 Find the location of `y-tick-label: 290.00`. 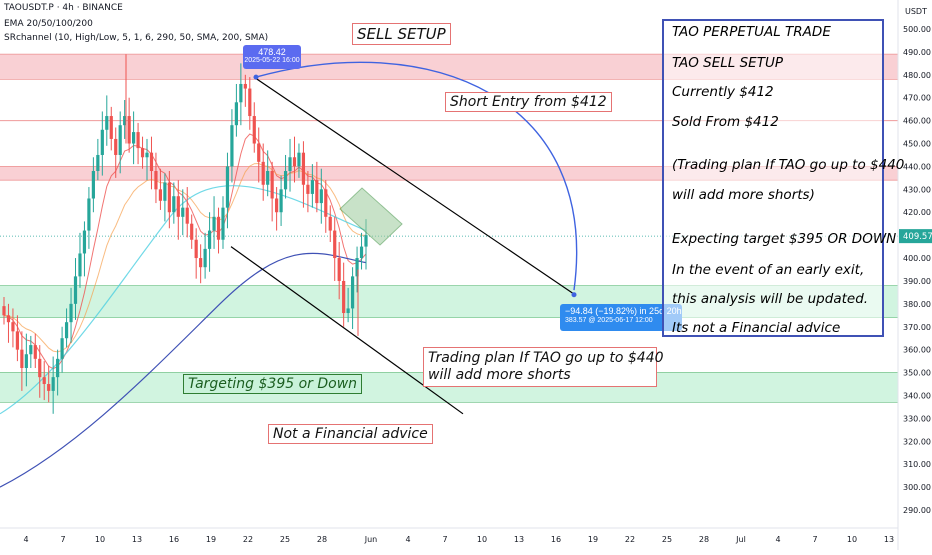

y-tick-label: 290.00 is located at coordinates (917, 510).